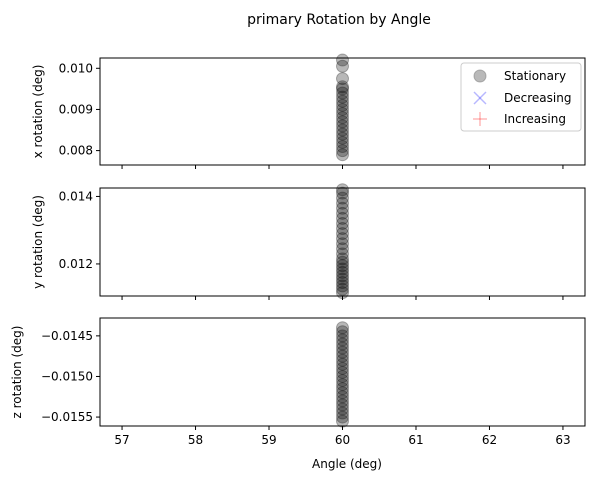 The image size is (605, 480). I want to click on x-tick-label: 63, so click(562, 440).